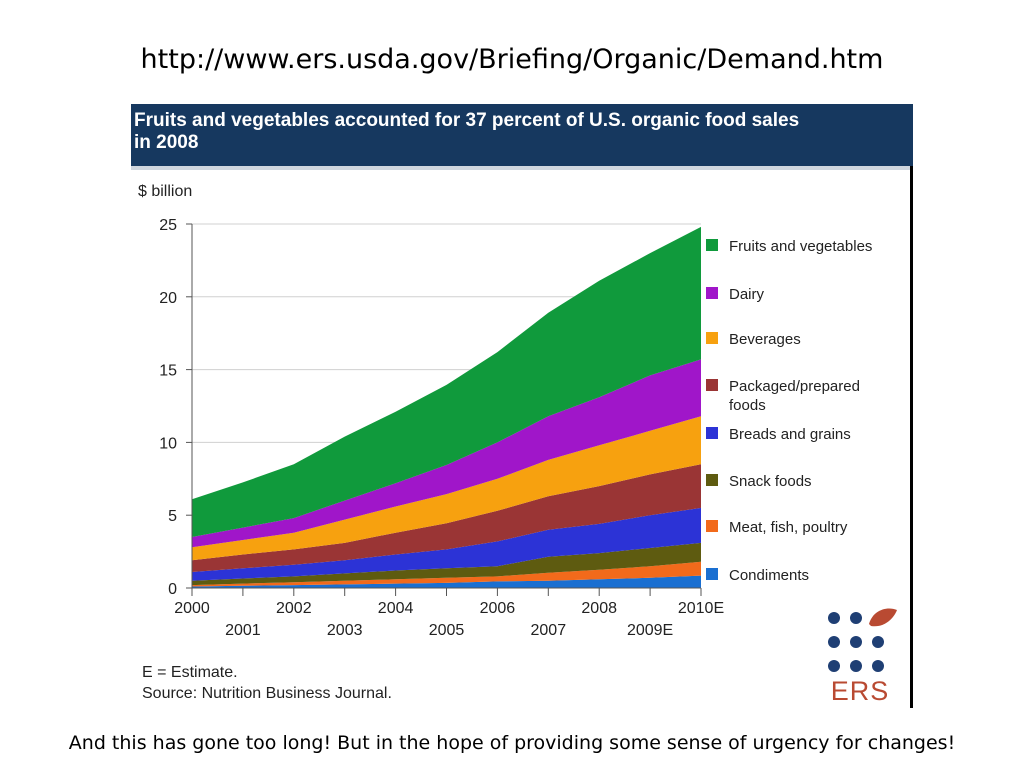  Describe the element at coordinates (520, 168) in the screenshot. I see `header-shadow` at that location.